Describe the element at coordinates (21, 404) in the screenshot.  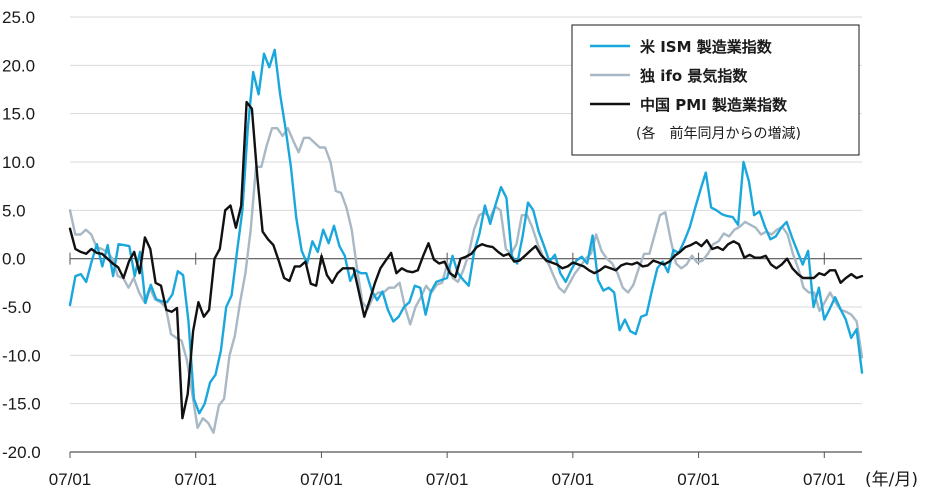
I see `y-tick-label: -15.0` at that location.